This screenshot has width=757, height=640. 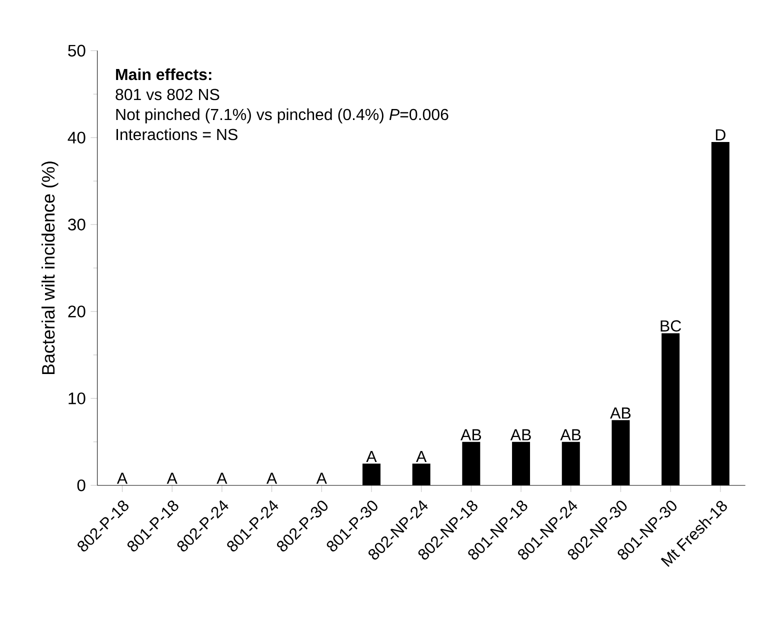 What do you see at coordinates (177, 134) in the screenshot?
I see `annotation: Interactions = NS` at bounding box center [177, 134].